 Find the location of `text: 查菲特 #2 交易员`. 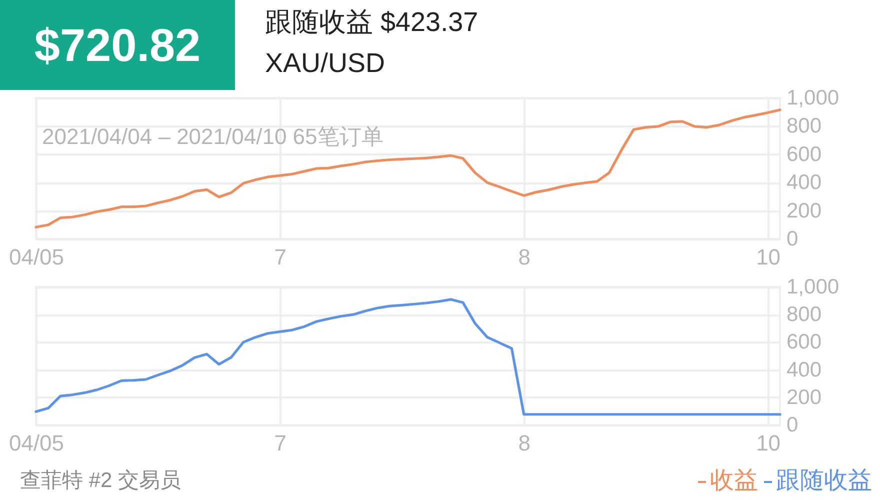

text: 查菲特 #2 交易员 is located at coordinates (101, 481).